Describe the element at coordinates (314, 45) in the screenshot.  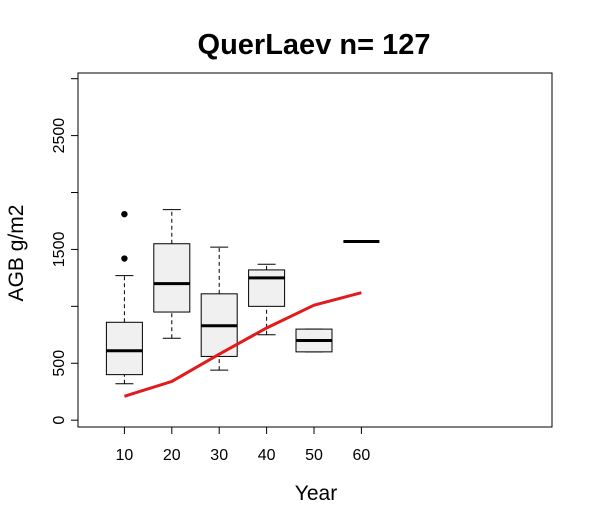
I see `chart-title: QuerLaev n= 127` at that location.